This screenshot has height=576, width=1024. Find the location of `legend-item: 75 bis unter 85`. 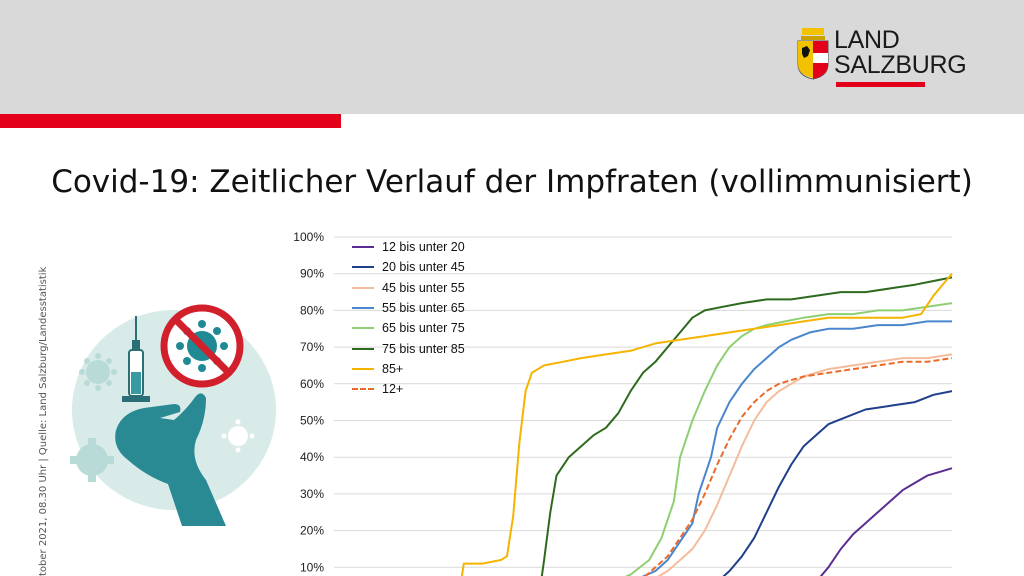

legend-item: 75 bis unter 85 is located at coordinates (408, 348).